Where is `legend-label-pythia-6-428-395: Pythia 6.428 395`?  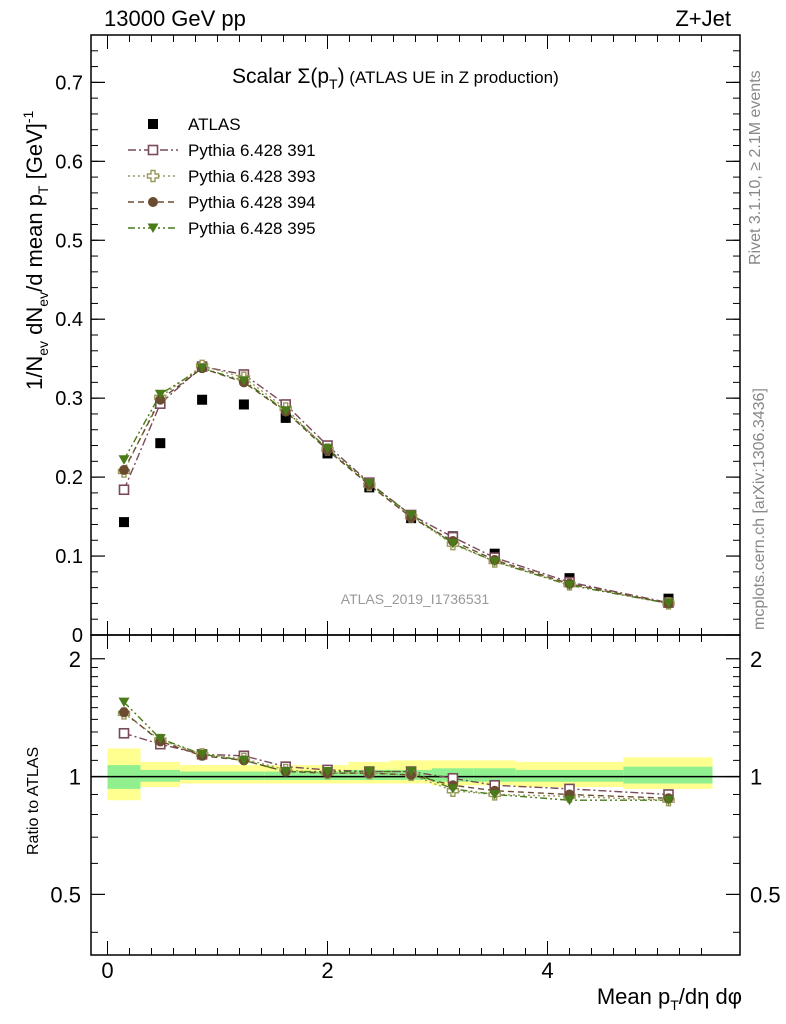
legend-label-pythia-6-428-395: Pythia 6.428 395 is located at coordinates (252, 228).